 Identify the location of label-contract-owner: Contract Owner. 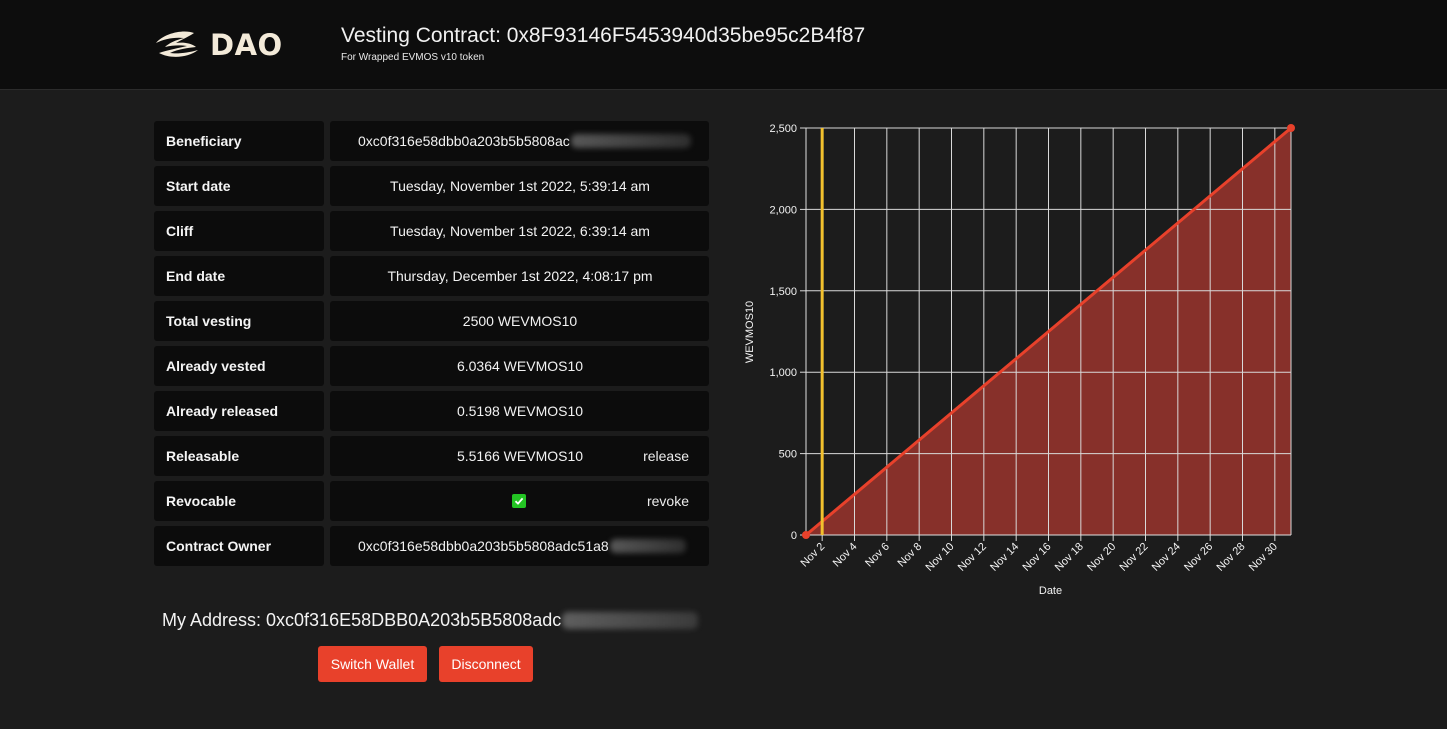
(239, 546).